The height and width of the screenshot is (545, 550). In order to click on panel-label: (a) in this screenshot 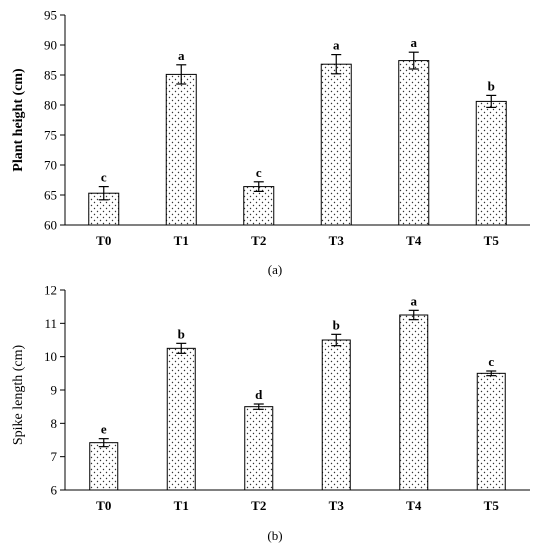, I will do `click(275, 269)`.